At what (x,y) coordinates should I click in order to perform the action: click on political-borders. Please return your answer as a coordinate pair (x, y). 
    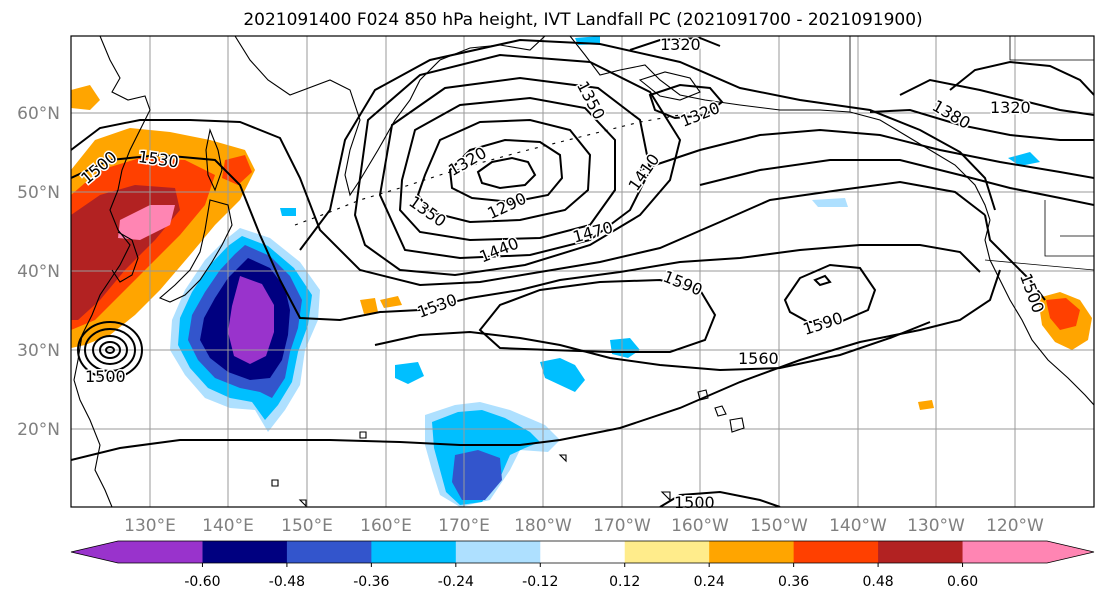
    Looking at the image, I should click on (971, 153).